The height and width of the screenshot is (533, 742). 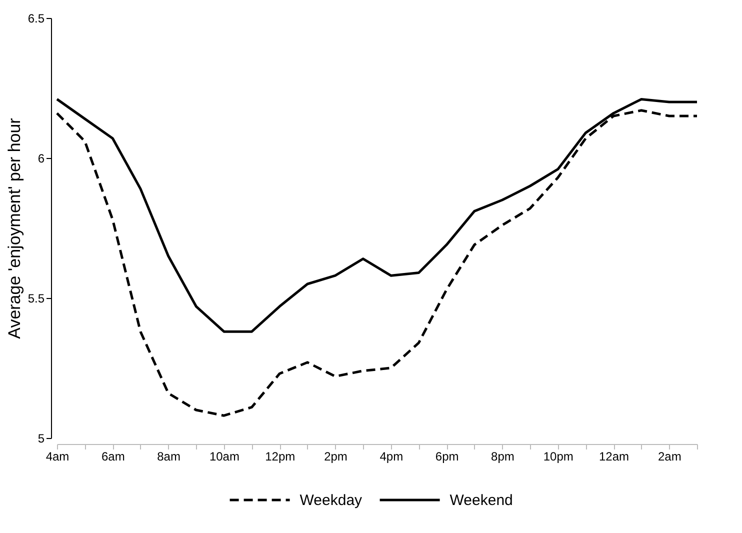 I want to click on x-tick-label: 8am, so click(x=168, y=457).